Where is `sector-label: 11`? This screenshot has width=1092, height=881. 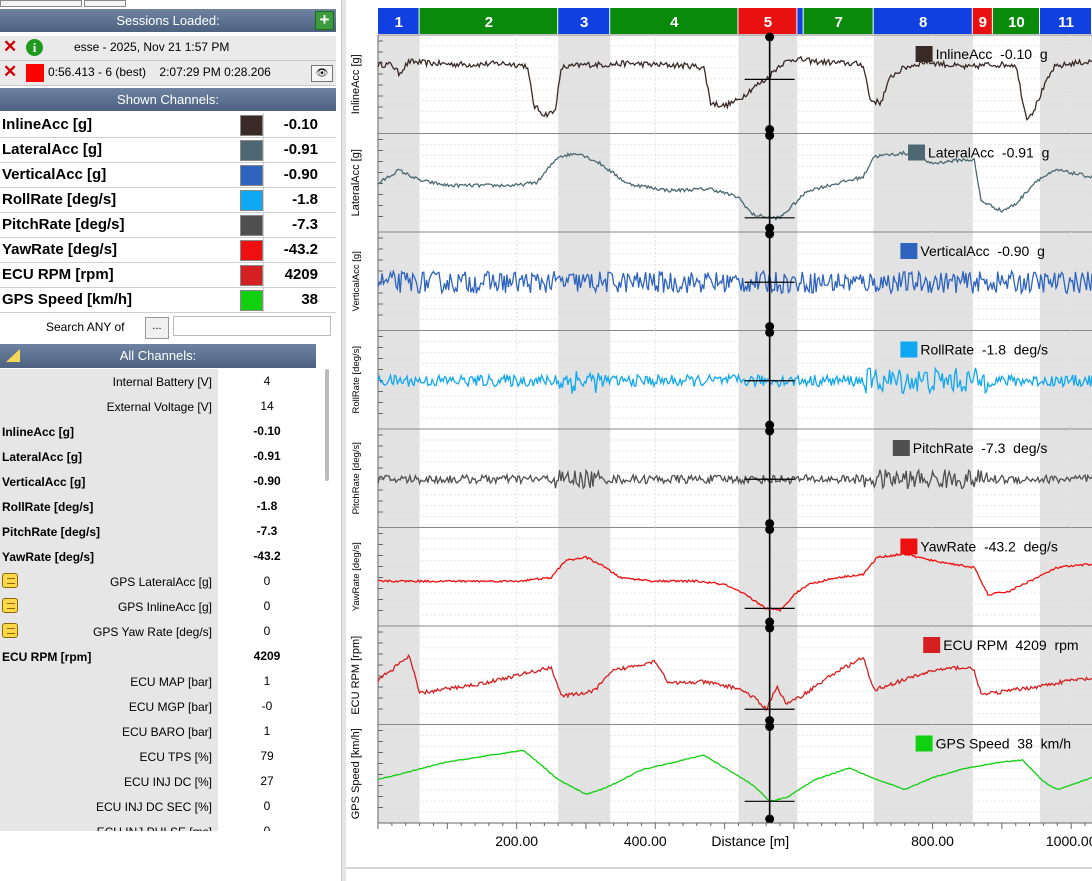 sector-label: 11 is located at coordinates (1066, 22).